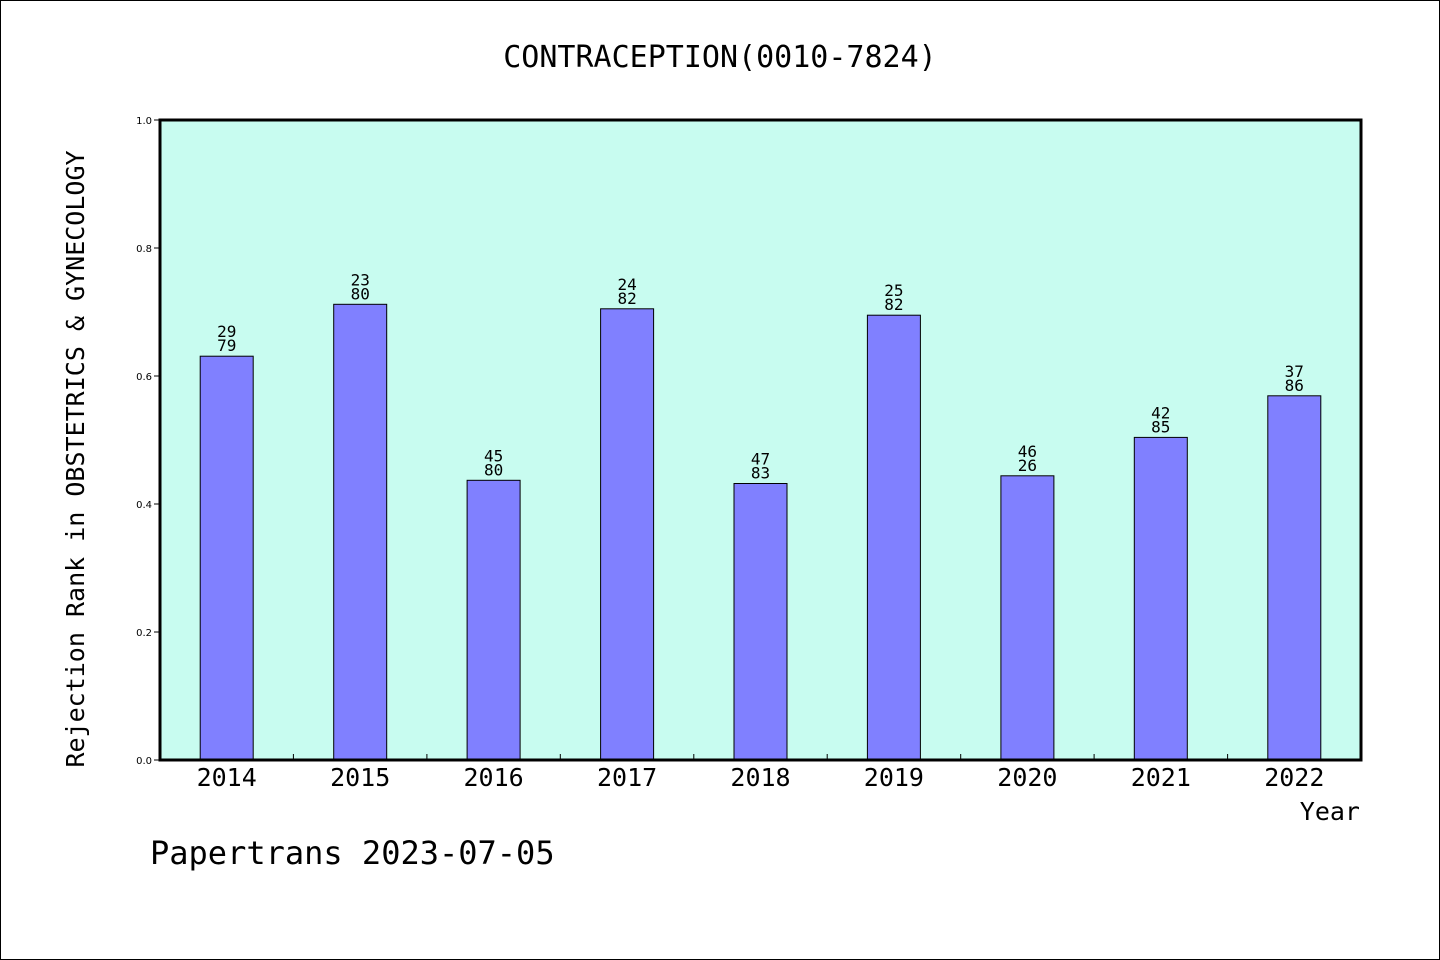  I want to click on bar-label-bottom-2020: 26, so click(1027, 465).